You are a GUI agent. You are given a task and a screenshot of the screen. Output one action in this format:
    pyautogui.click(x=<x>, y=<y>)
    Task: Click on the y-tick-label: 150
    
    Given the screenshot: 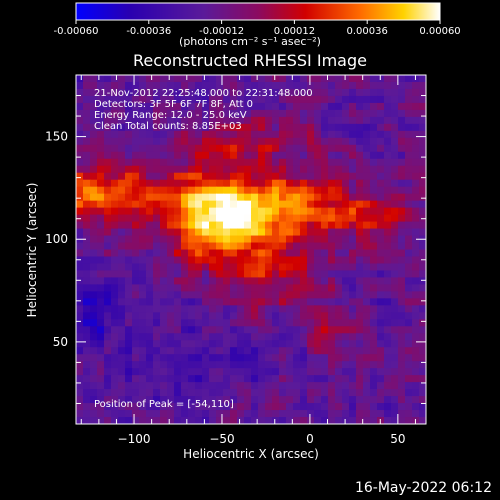 What is the action you would take?
    pyautogui.click(x=56, y=137)
    